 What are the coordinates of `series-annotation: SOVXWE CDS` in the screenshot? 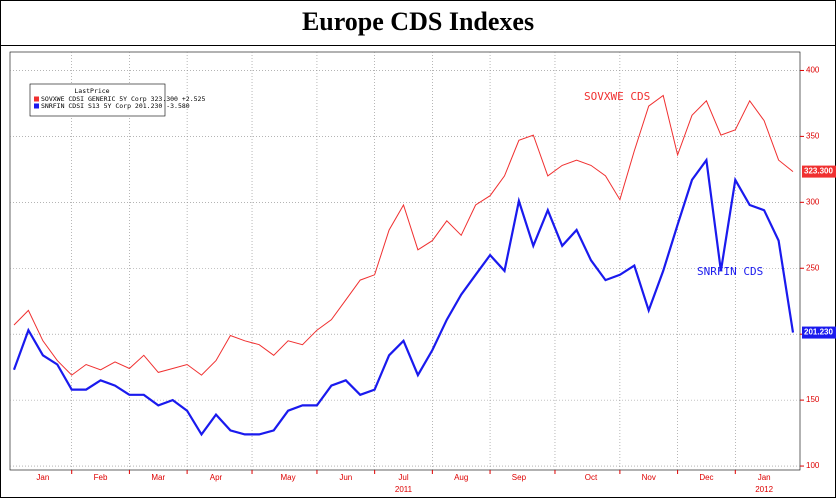 It's located at (617, 96).